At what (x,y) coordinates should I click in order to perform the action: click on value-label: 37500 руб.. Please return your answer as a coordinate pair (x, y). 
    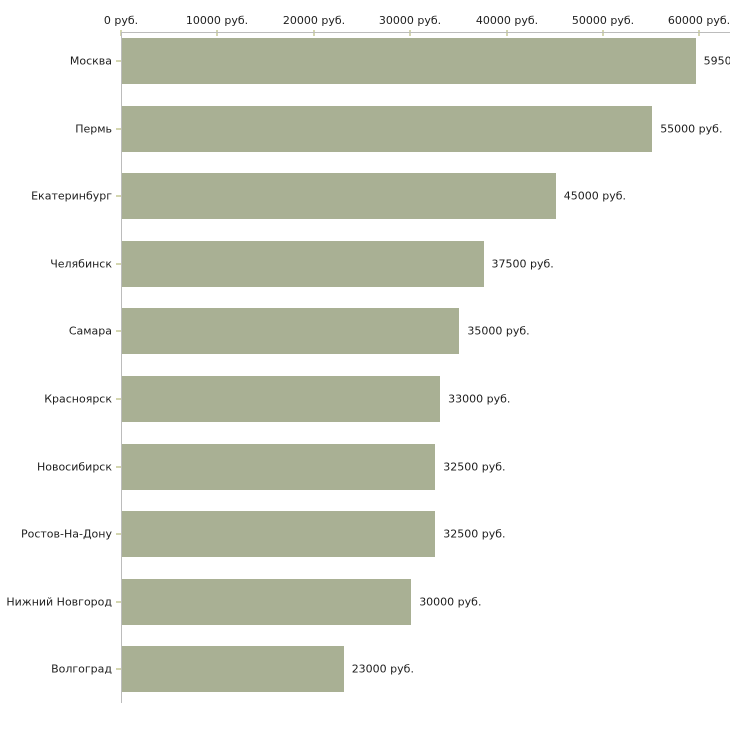
    Looking at the image, I should click on (522, 264).